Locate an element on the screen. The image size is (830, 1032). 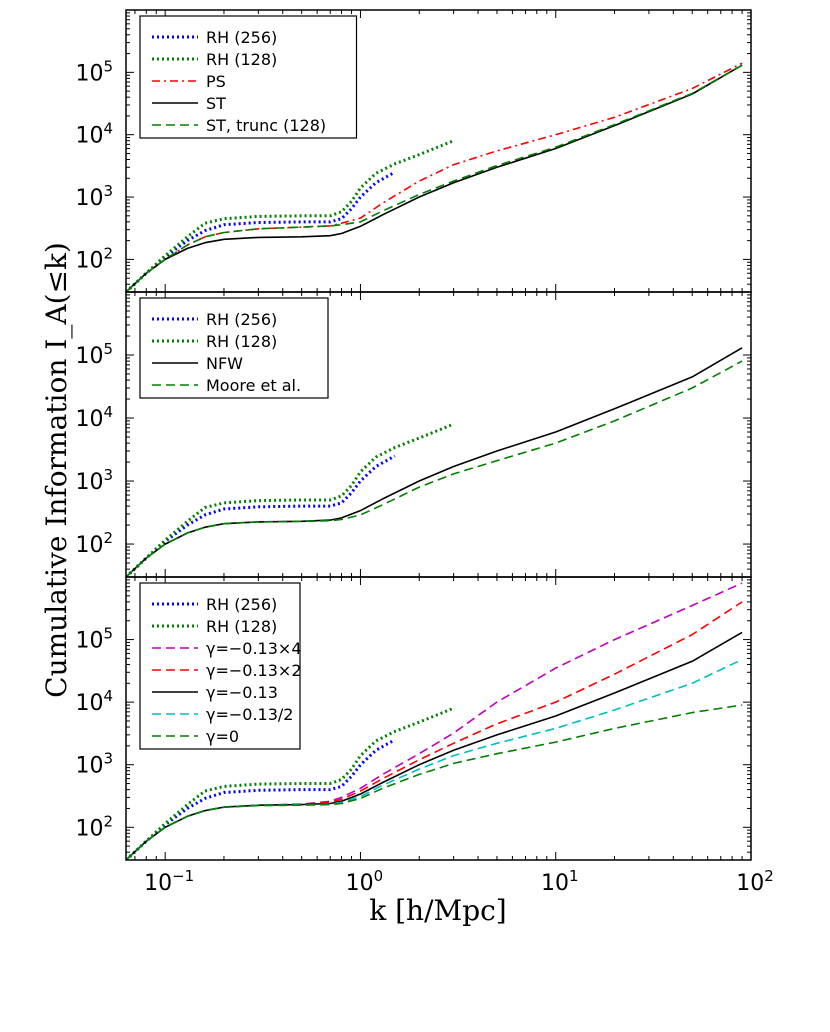
legend-label: γ=−0.13×4 is located at coordinates (254, 648).